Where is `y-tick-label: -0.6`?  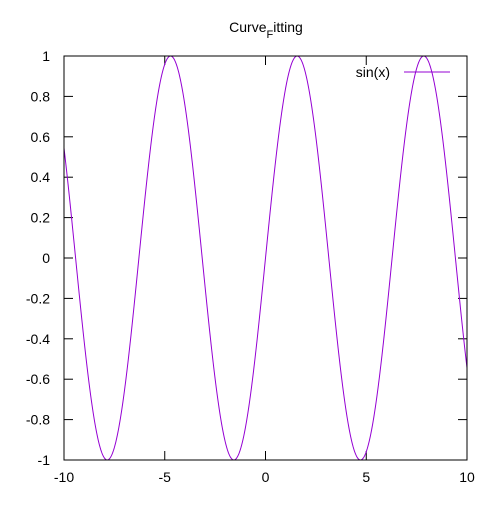 y-tick-label: -0.6 is located at coordinates (38, 379).